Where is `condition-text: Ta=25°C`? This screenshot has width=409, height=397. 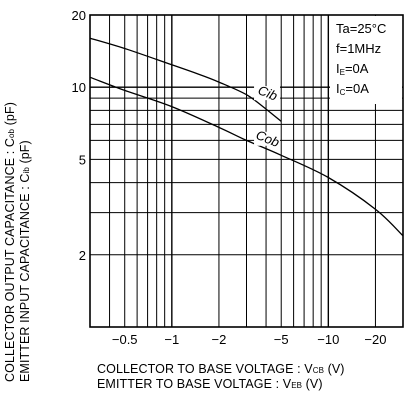 condition-text: Ta=25°C is located at coordinates (361, 28).